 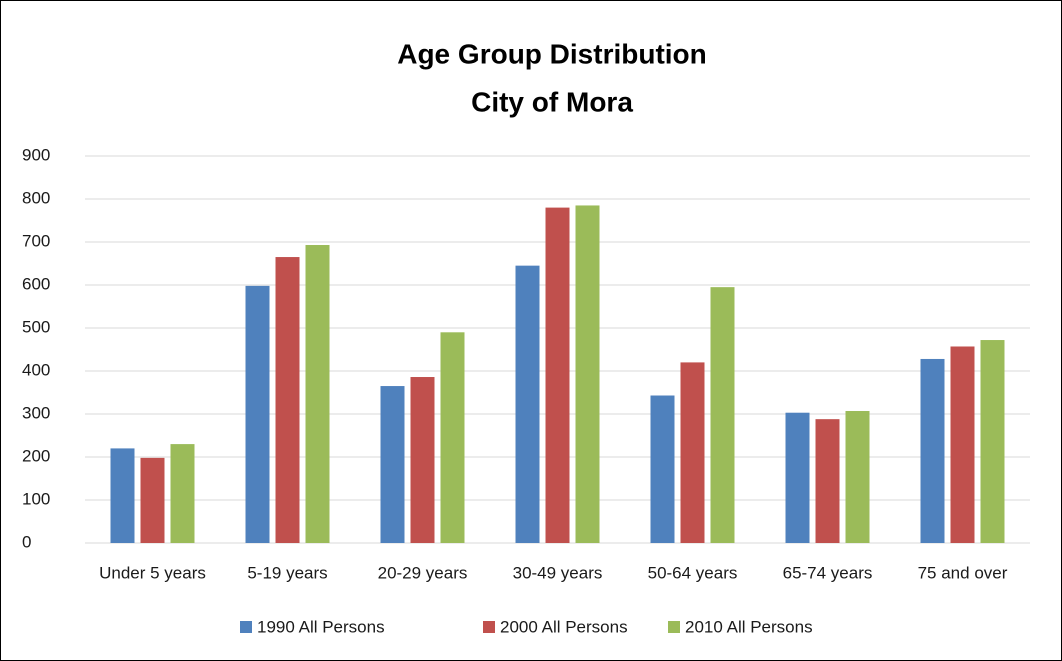 What do you see at coordinates (36, 412) in the screenshot?
I see `y-tick-label: 300` at bounding box center [36, 412].